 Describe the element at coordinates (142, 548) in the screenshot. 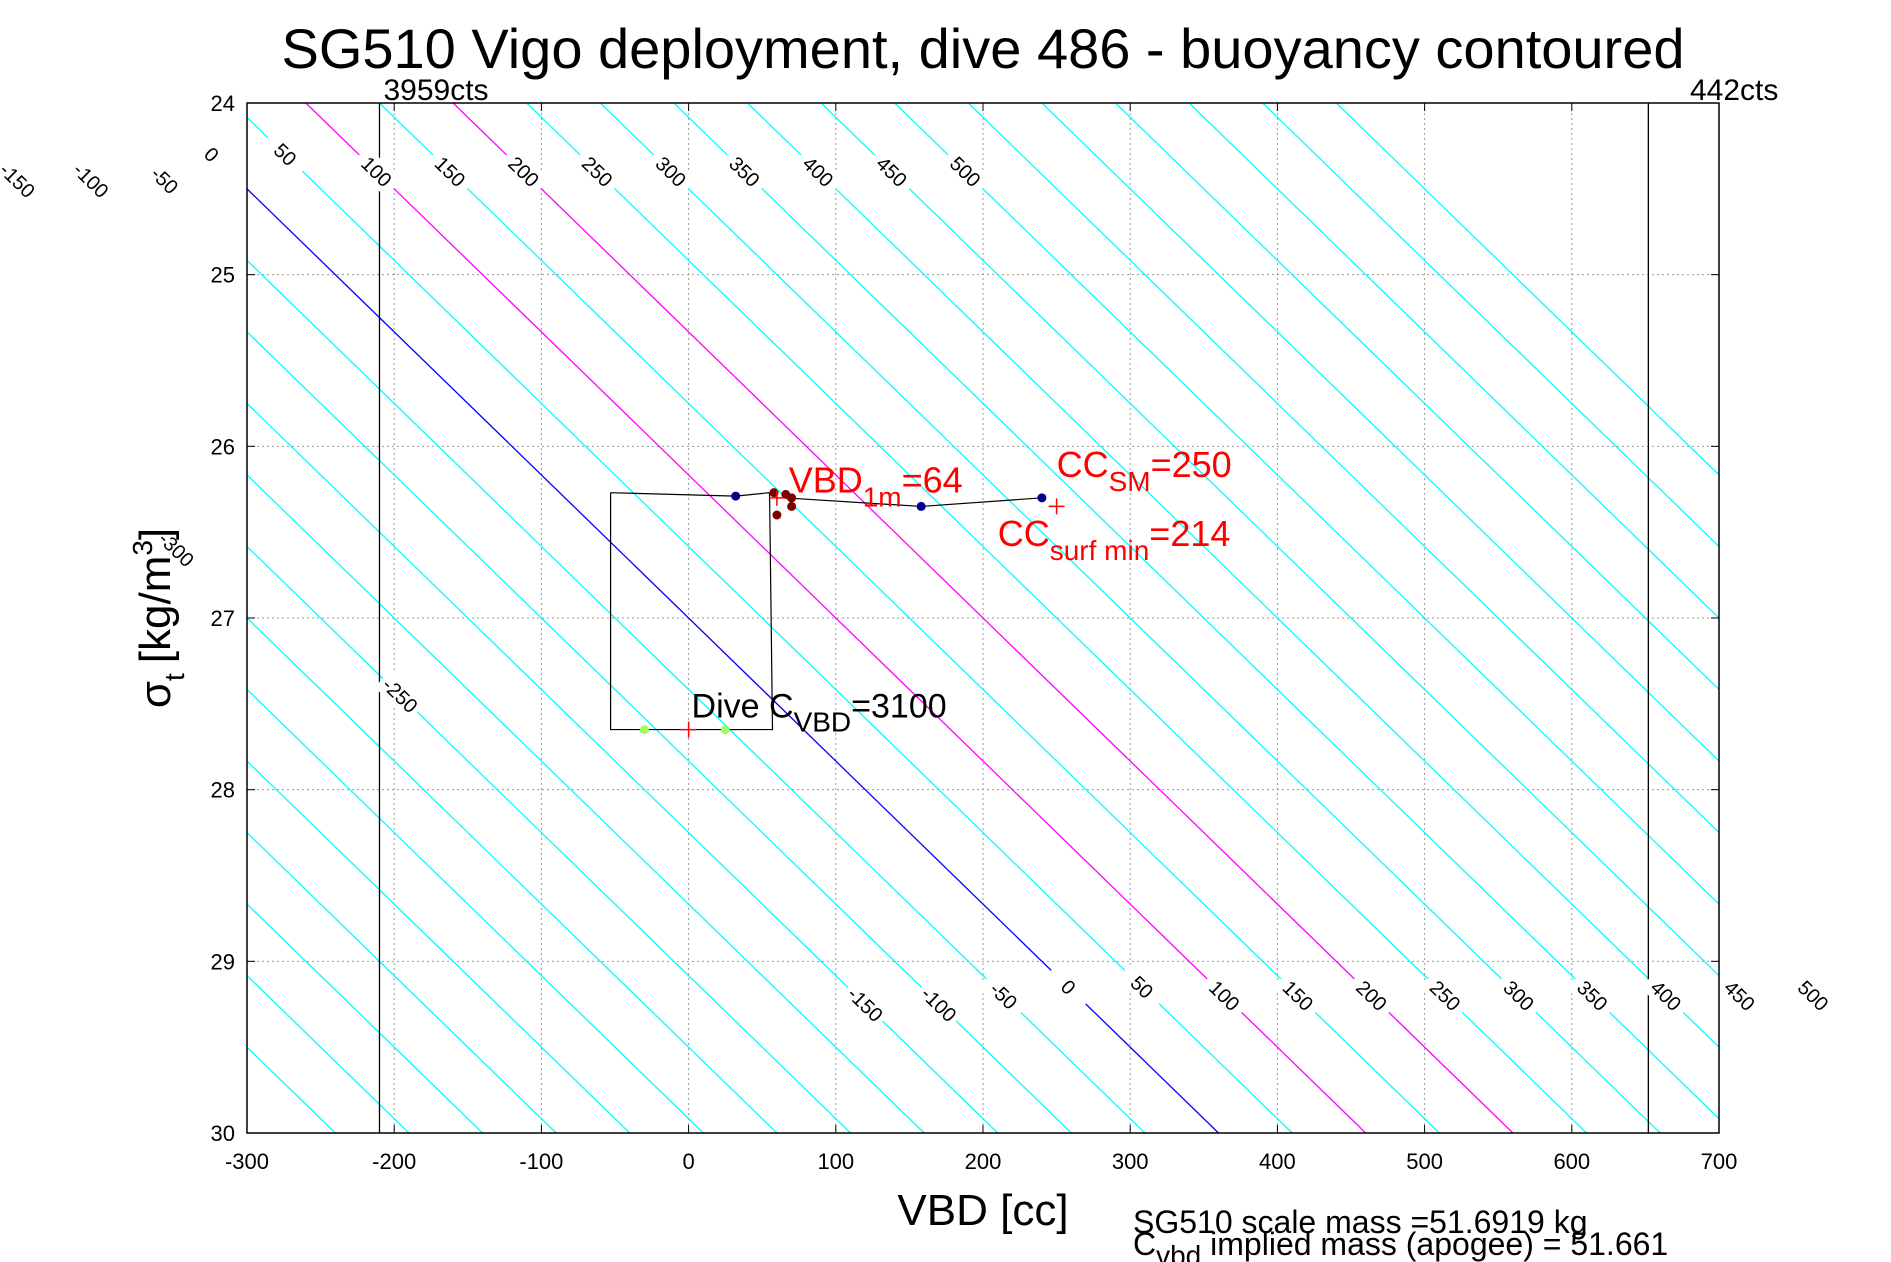

I see `y-axis-label-unit-sup: 3` at that location.